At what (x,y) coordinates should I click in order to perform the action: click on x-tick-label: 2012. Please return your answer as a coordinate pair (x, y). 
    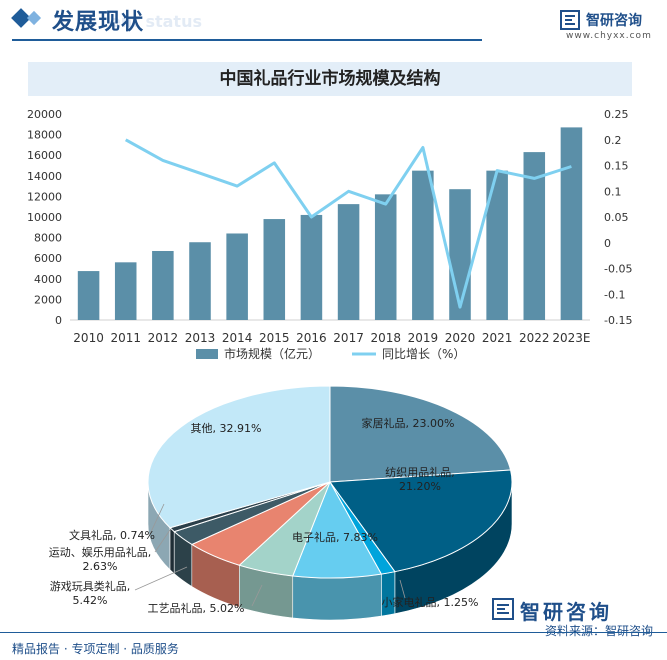
    Looking at the image, I should click on (163, 338).